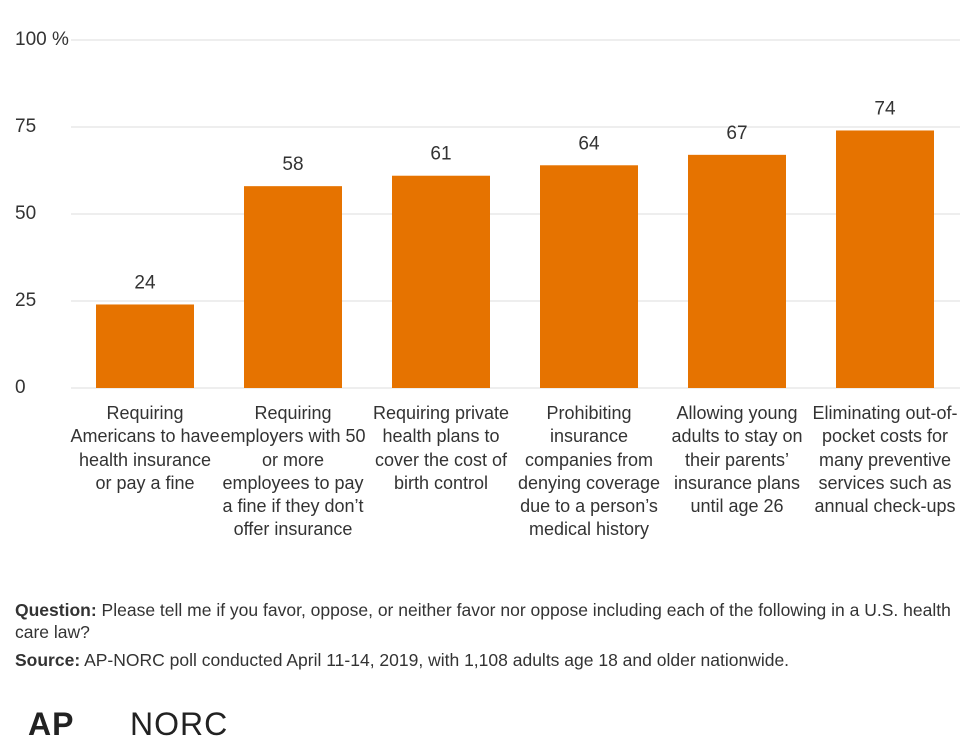 The image size is (980, 743). What do you see at coordinates (736, 133) in the screenshot?
I see `data-label: 67` at bounding box center [736, 133].